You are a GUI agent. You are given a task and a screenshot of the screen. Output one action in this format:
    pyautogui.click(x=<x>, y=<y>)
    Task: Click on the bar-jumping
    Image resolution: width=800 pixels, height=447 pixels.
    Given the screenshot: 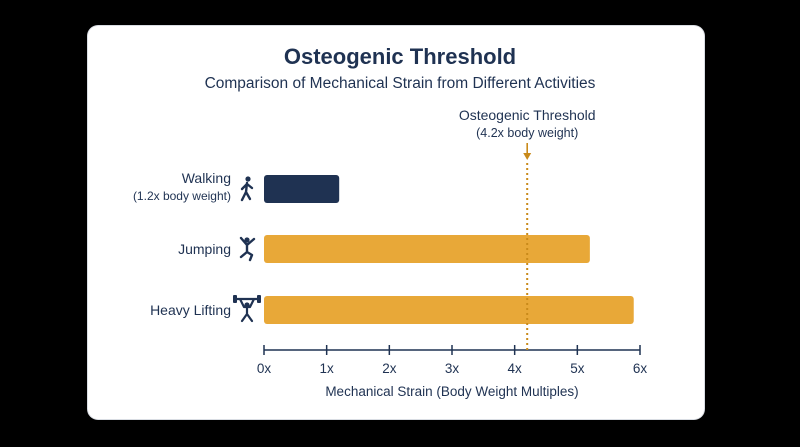 What is the action you would take?
    pyautogui.click(x=427, y=249)
    